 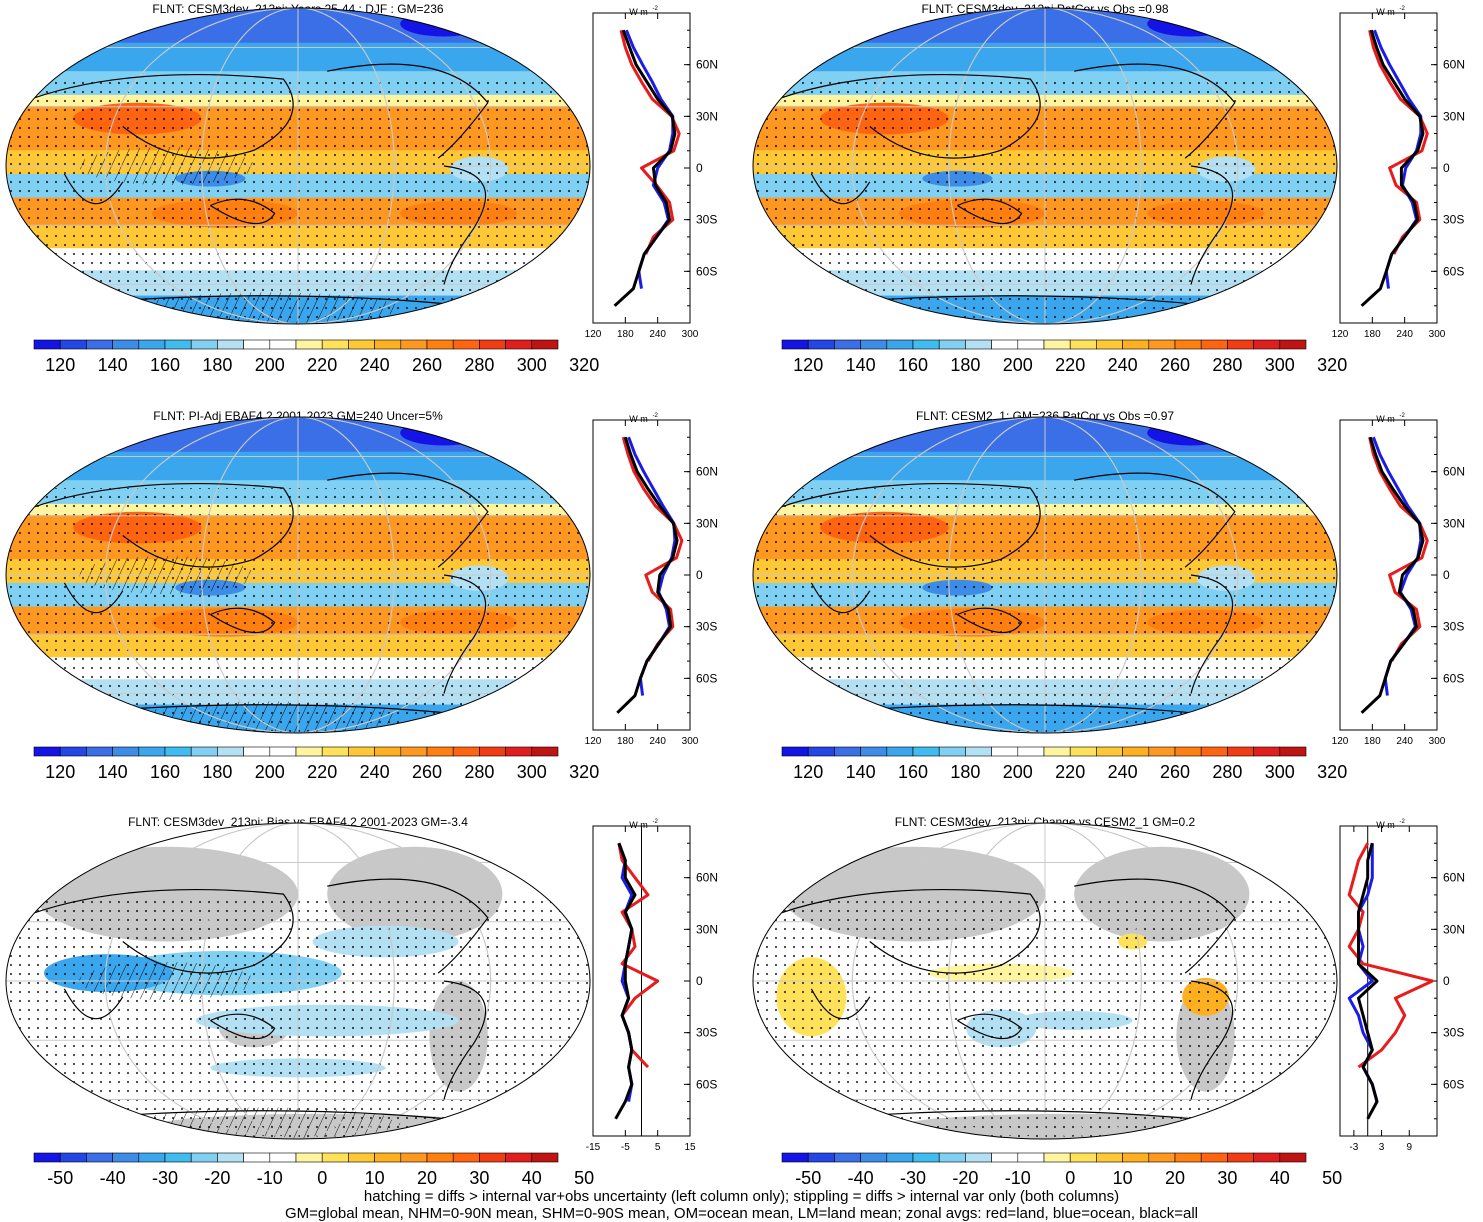 I want to click on zonal-series-red, so click(x=652, y=549).